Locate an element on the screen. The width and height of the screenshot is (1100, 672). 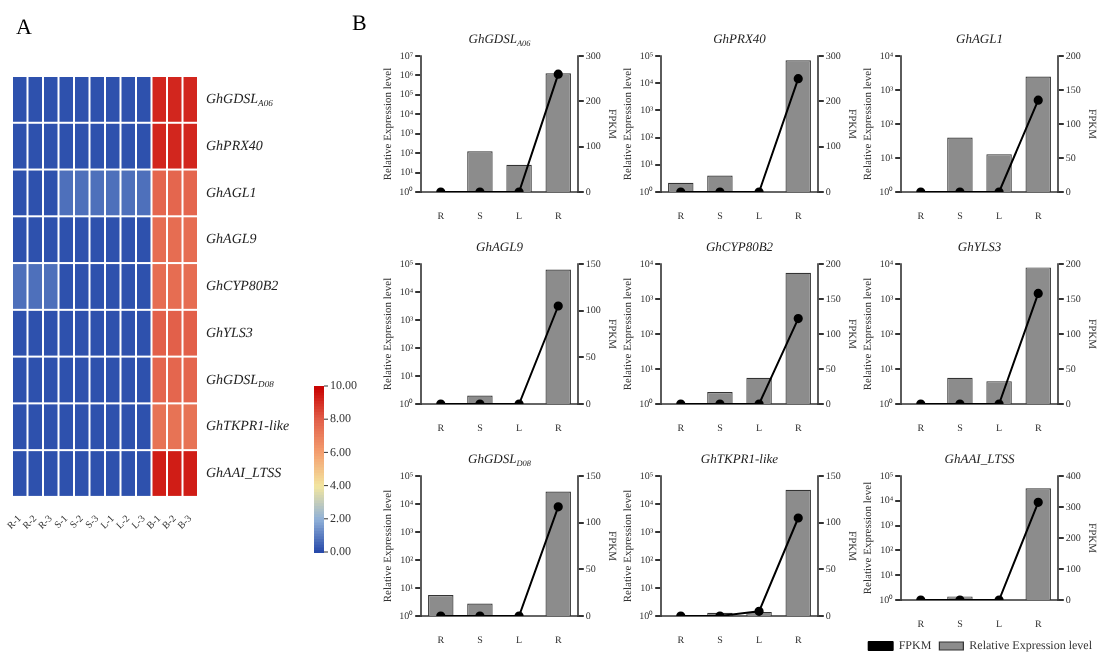
text: A is located at coordinates (24, 28).